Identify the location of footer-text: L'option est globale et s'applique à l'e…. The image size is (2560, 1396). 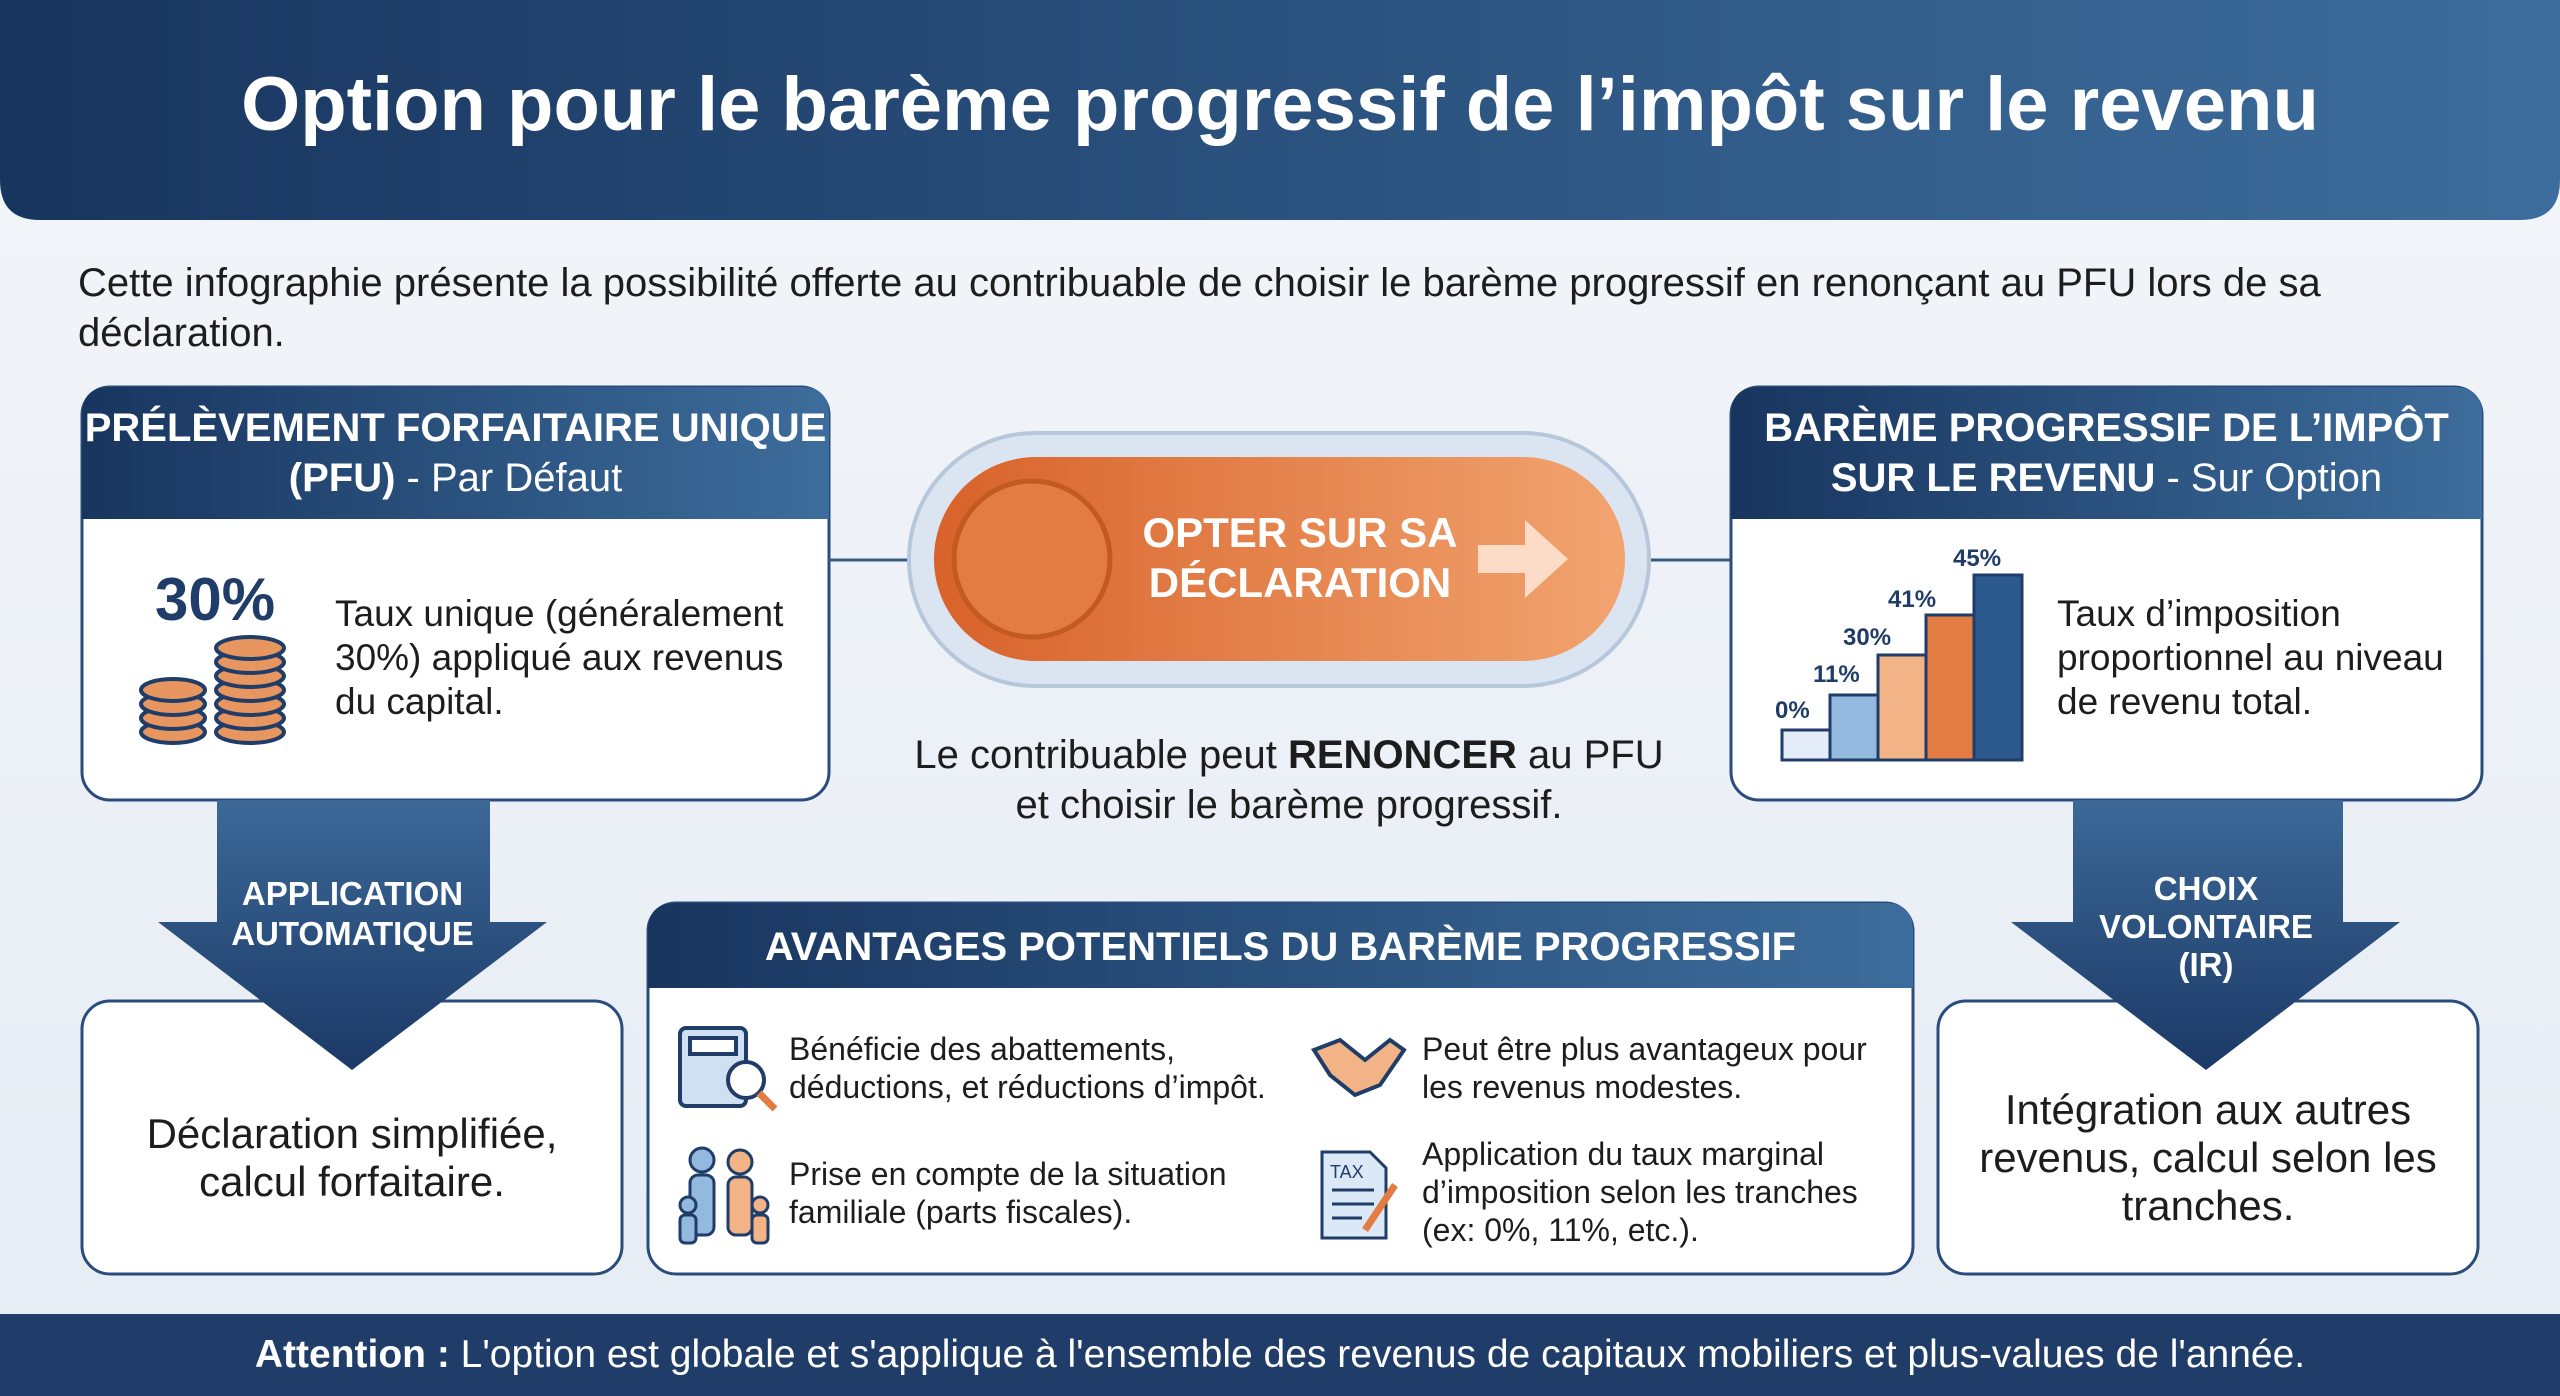
(1383, 1354).